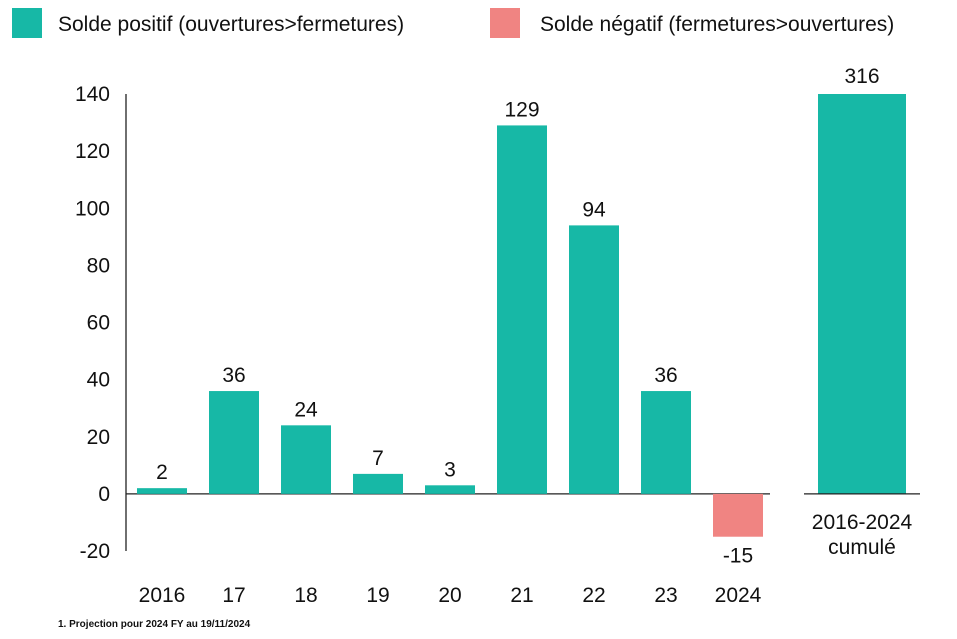 This screenshot has width=957, height=639. Describe the element at coordinates (378, 458) in the screenshot. I see `data-label: 7` at that location.